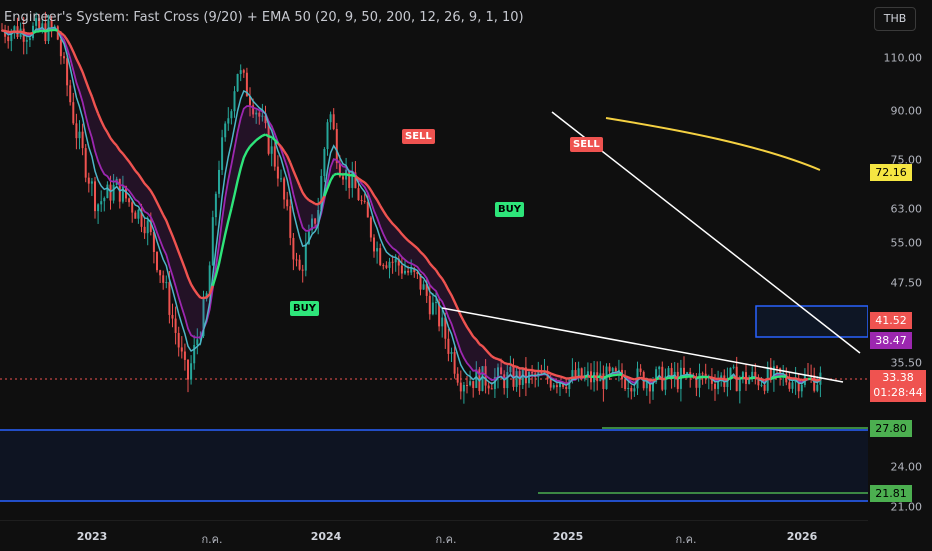 The image size is (932, 551). Describe the element at coordinates (906, 243) in the screenshot. I see `y-tick: 55.00` at that location.